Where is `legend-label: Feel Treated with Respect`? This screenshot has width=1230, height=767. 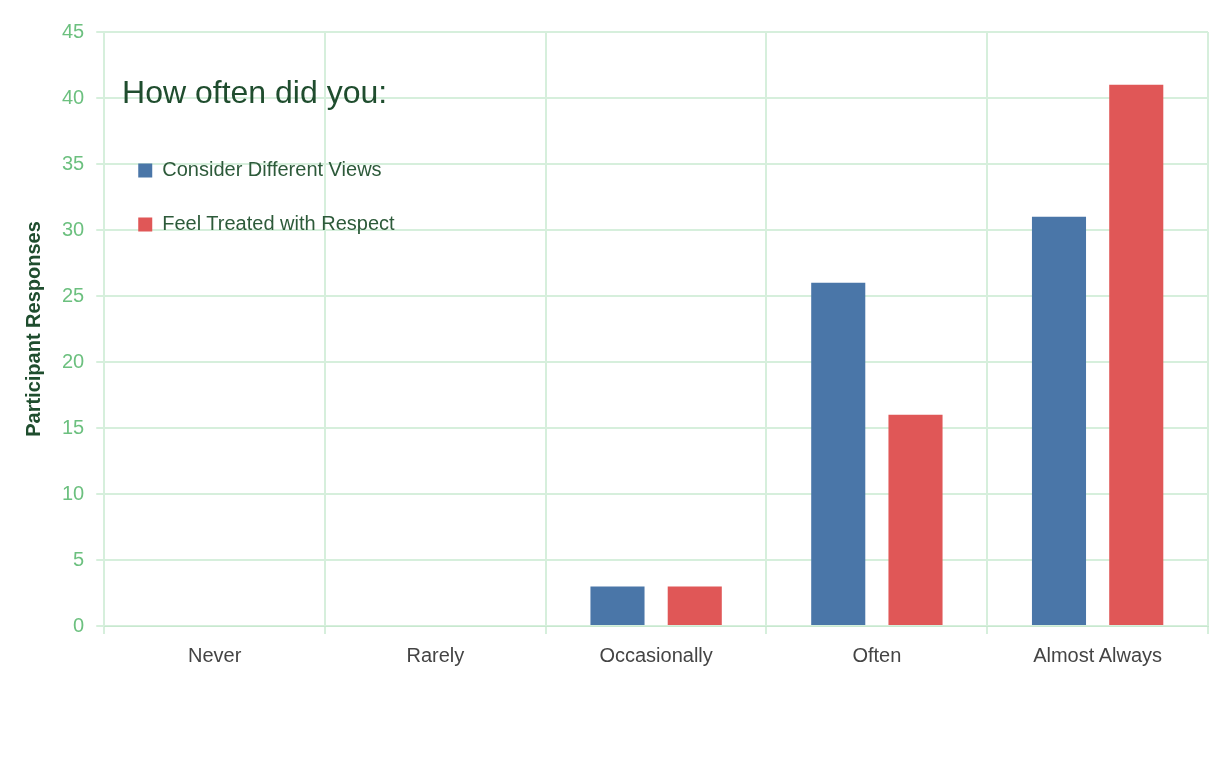 legend-label: Feel Treated with Respect is located at coordinates (279, 222).